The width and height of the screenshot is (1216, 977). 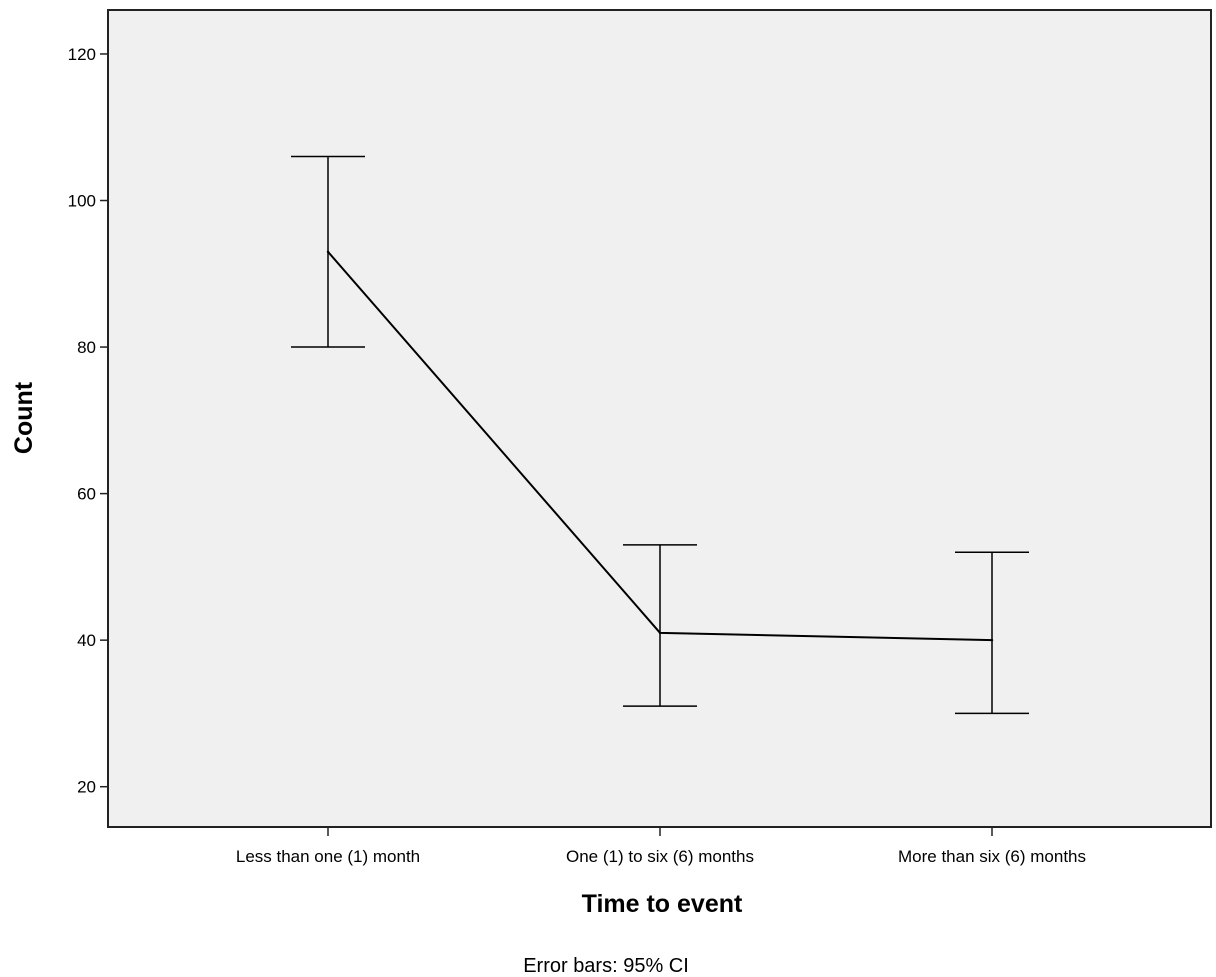 I want to click on y-tick-label: 20, so click(x=86, y=787).